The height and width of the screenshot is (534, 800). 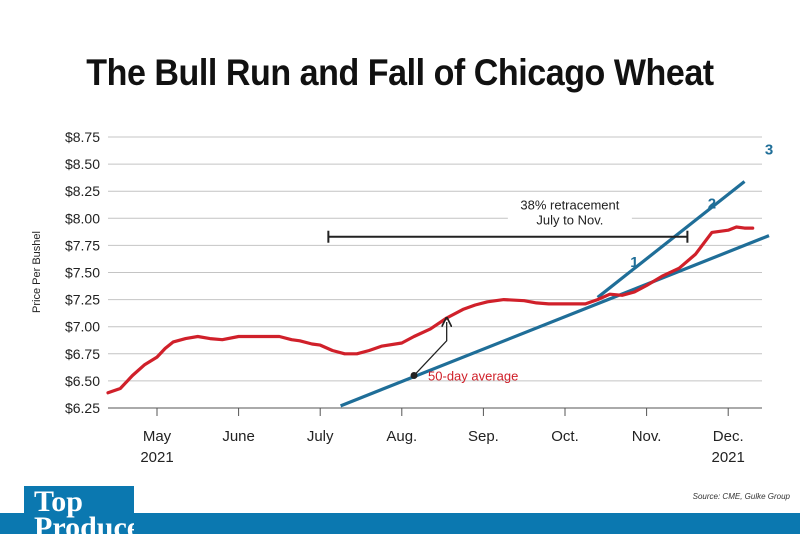 I want to click on brand-logo: Top Producer, so click(x=79, y=510).